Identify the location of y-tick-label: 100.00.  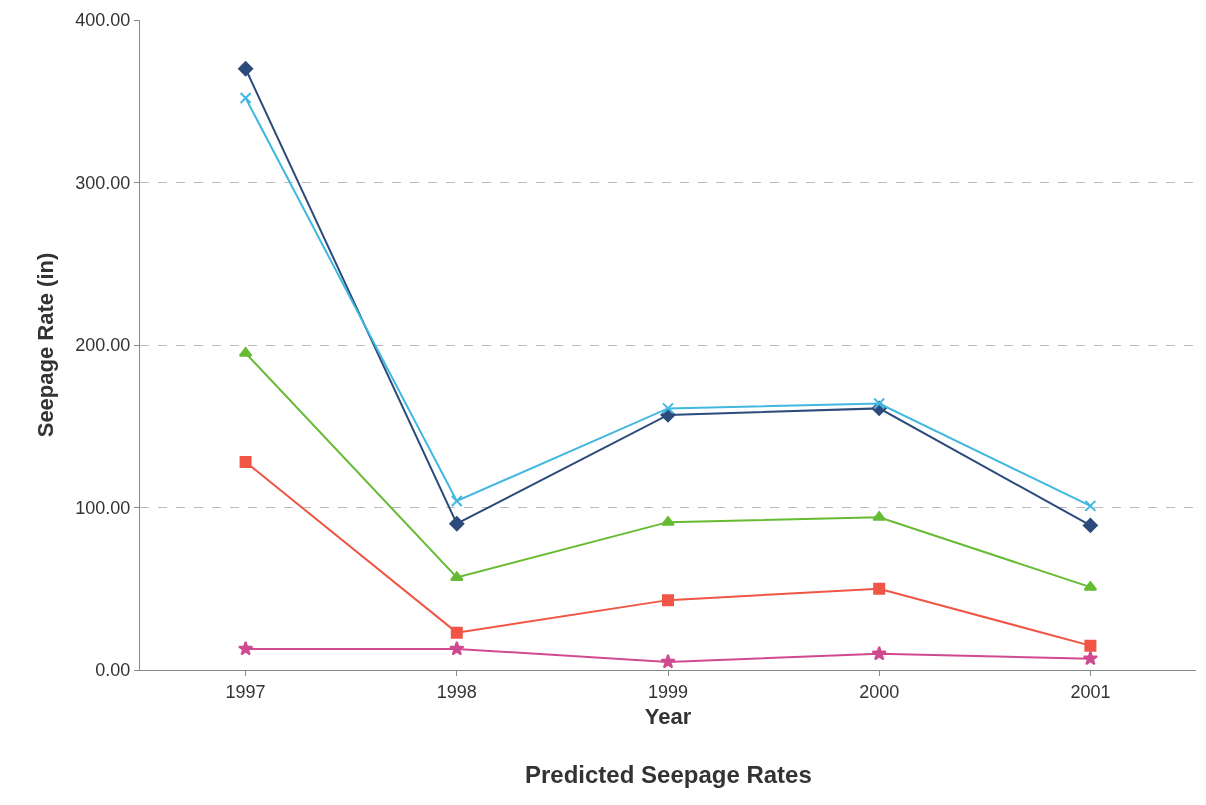
(103, 507).